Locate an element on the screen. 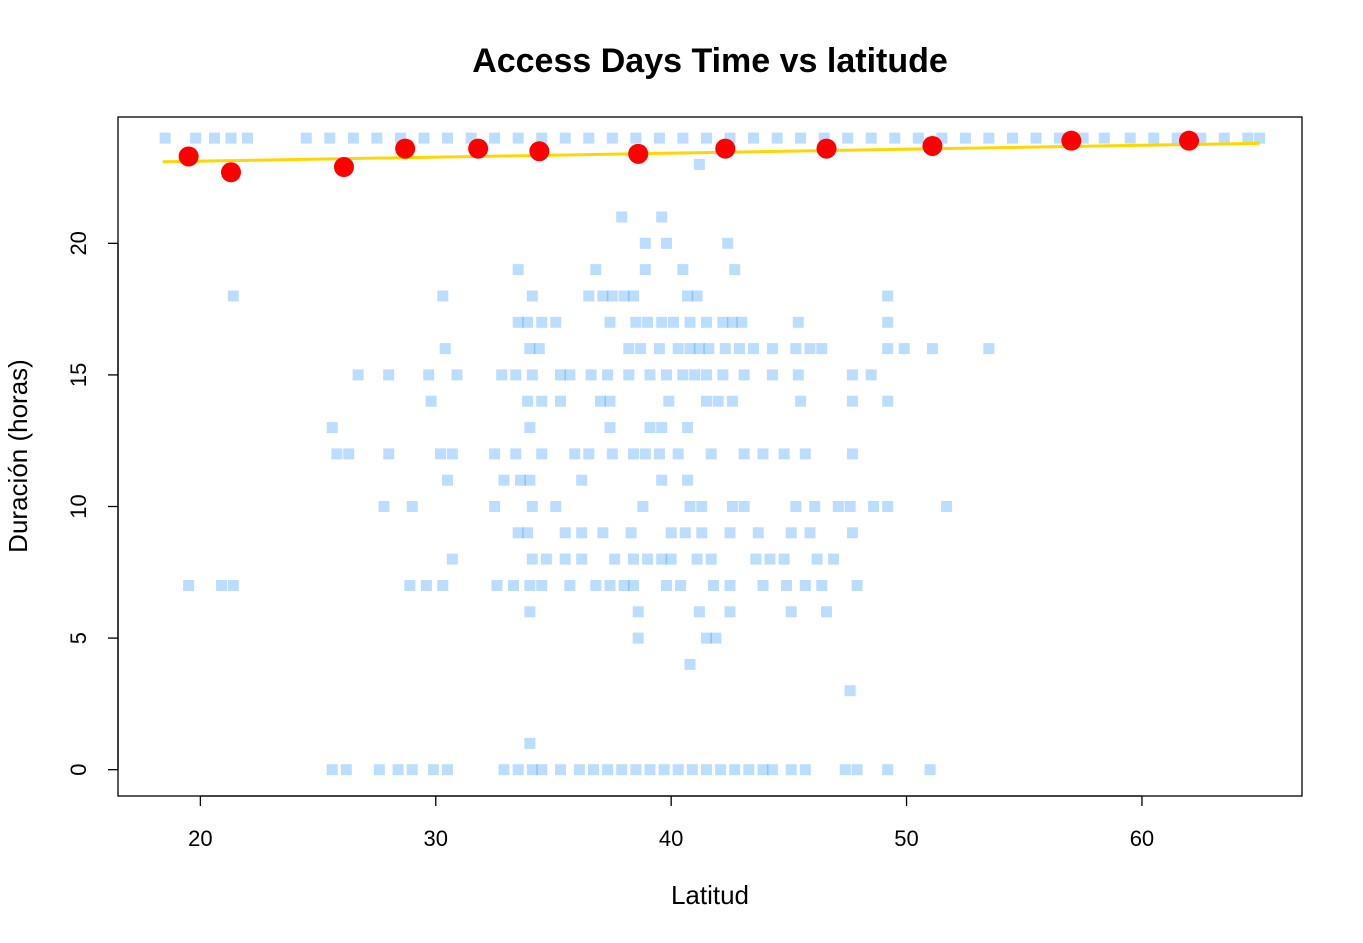 This screenshot has width=1363, height=943. x-tick-label: 40 is located at coordinates (671, 838).